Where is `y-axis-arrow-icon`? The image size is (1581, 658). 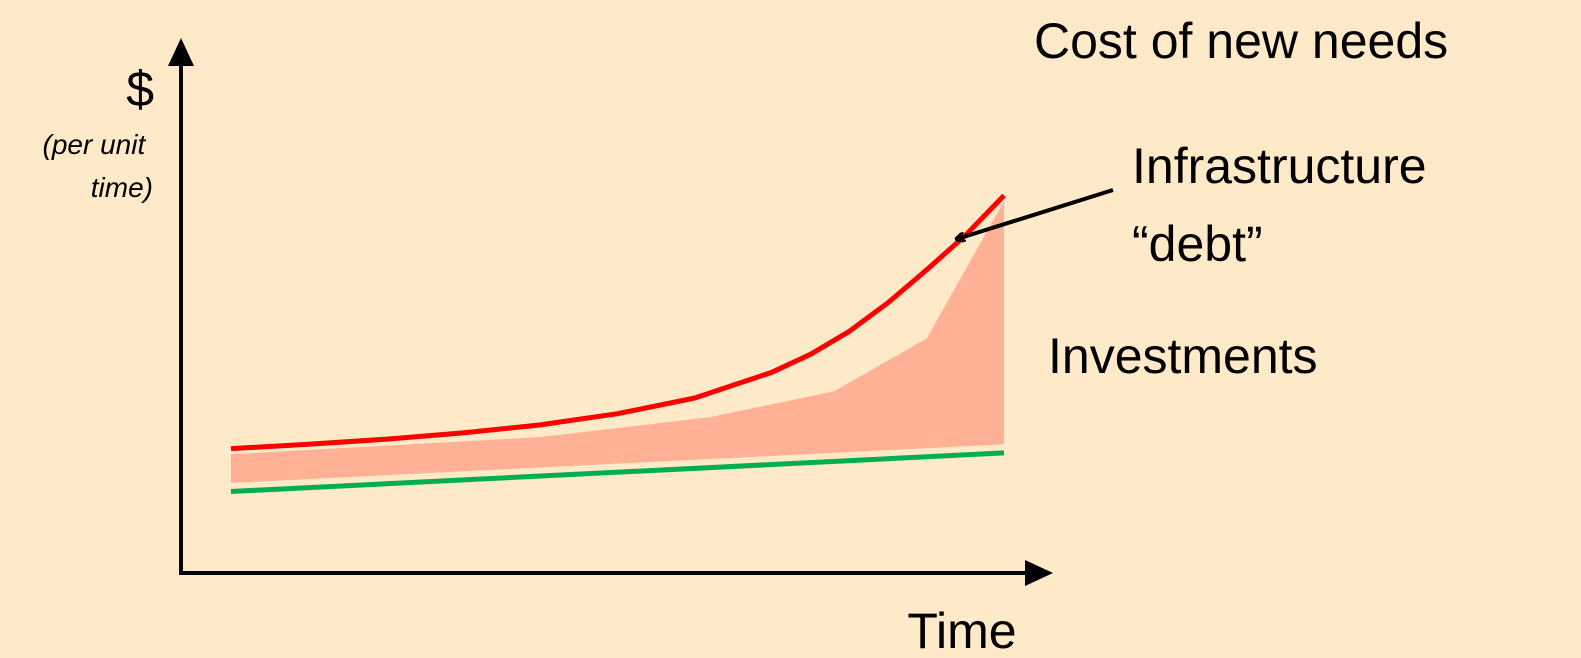
y-axis-arrow-icon is located at coordinates (181, 52).